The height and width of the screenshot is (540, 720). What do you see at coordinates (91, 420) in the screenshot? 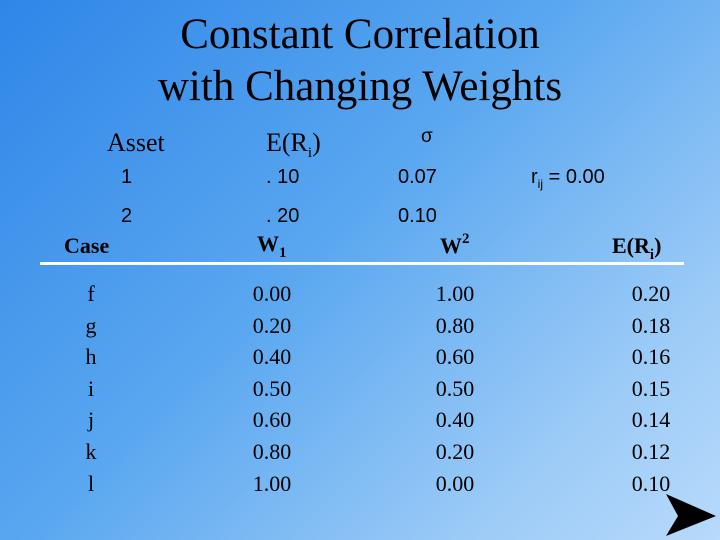
I see `case-cell: j` at bounding box center [91, 420].